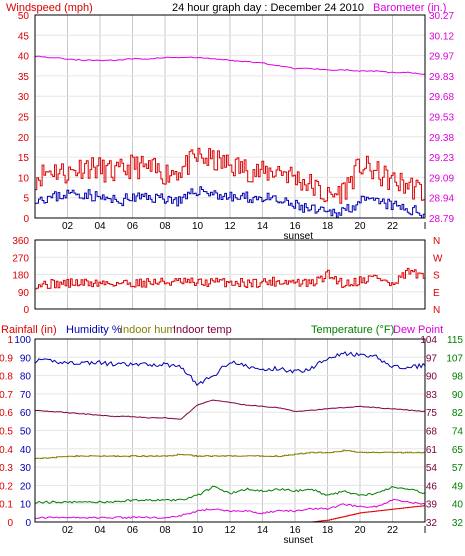 The width and height of the screenshot is (465, 556). What do you see at coordinates (458, 395) in the screenshot?
I see `temperature-y-tick-label: 90` at bounding box center [458, 395].